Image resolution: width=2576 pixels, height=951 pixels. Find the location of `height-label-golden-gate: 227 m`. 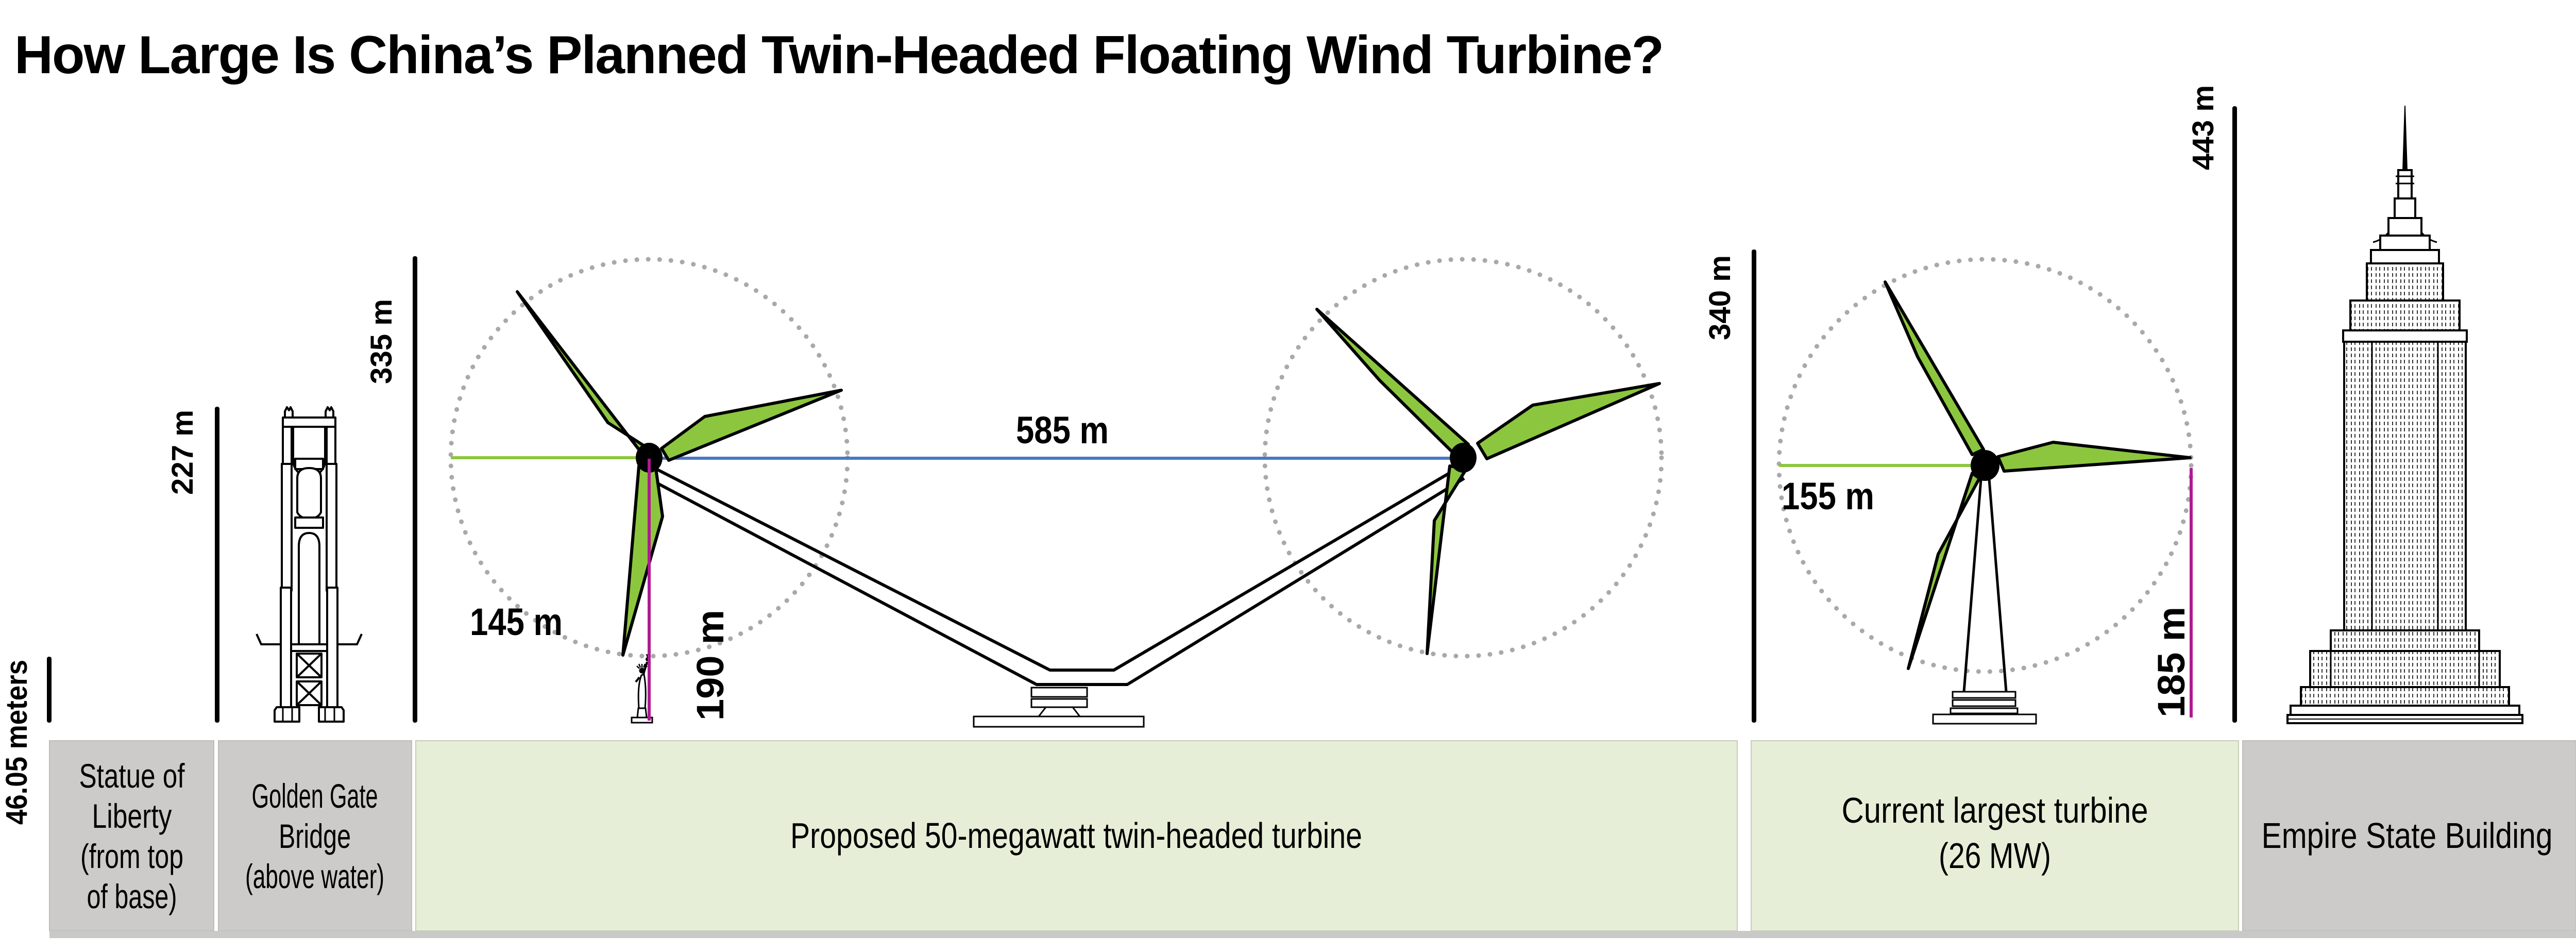

height-label-golden-gate: 227 m is located at coordinates (182, 453).